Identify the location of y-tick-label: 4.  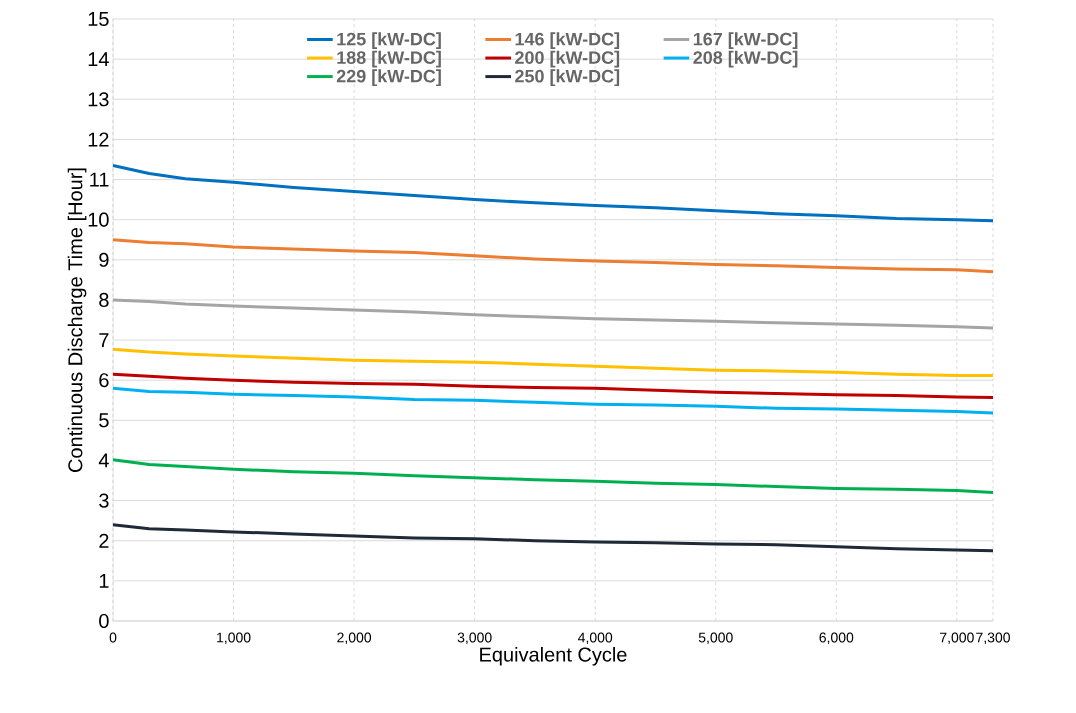
(103, 460).